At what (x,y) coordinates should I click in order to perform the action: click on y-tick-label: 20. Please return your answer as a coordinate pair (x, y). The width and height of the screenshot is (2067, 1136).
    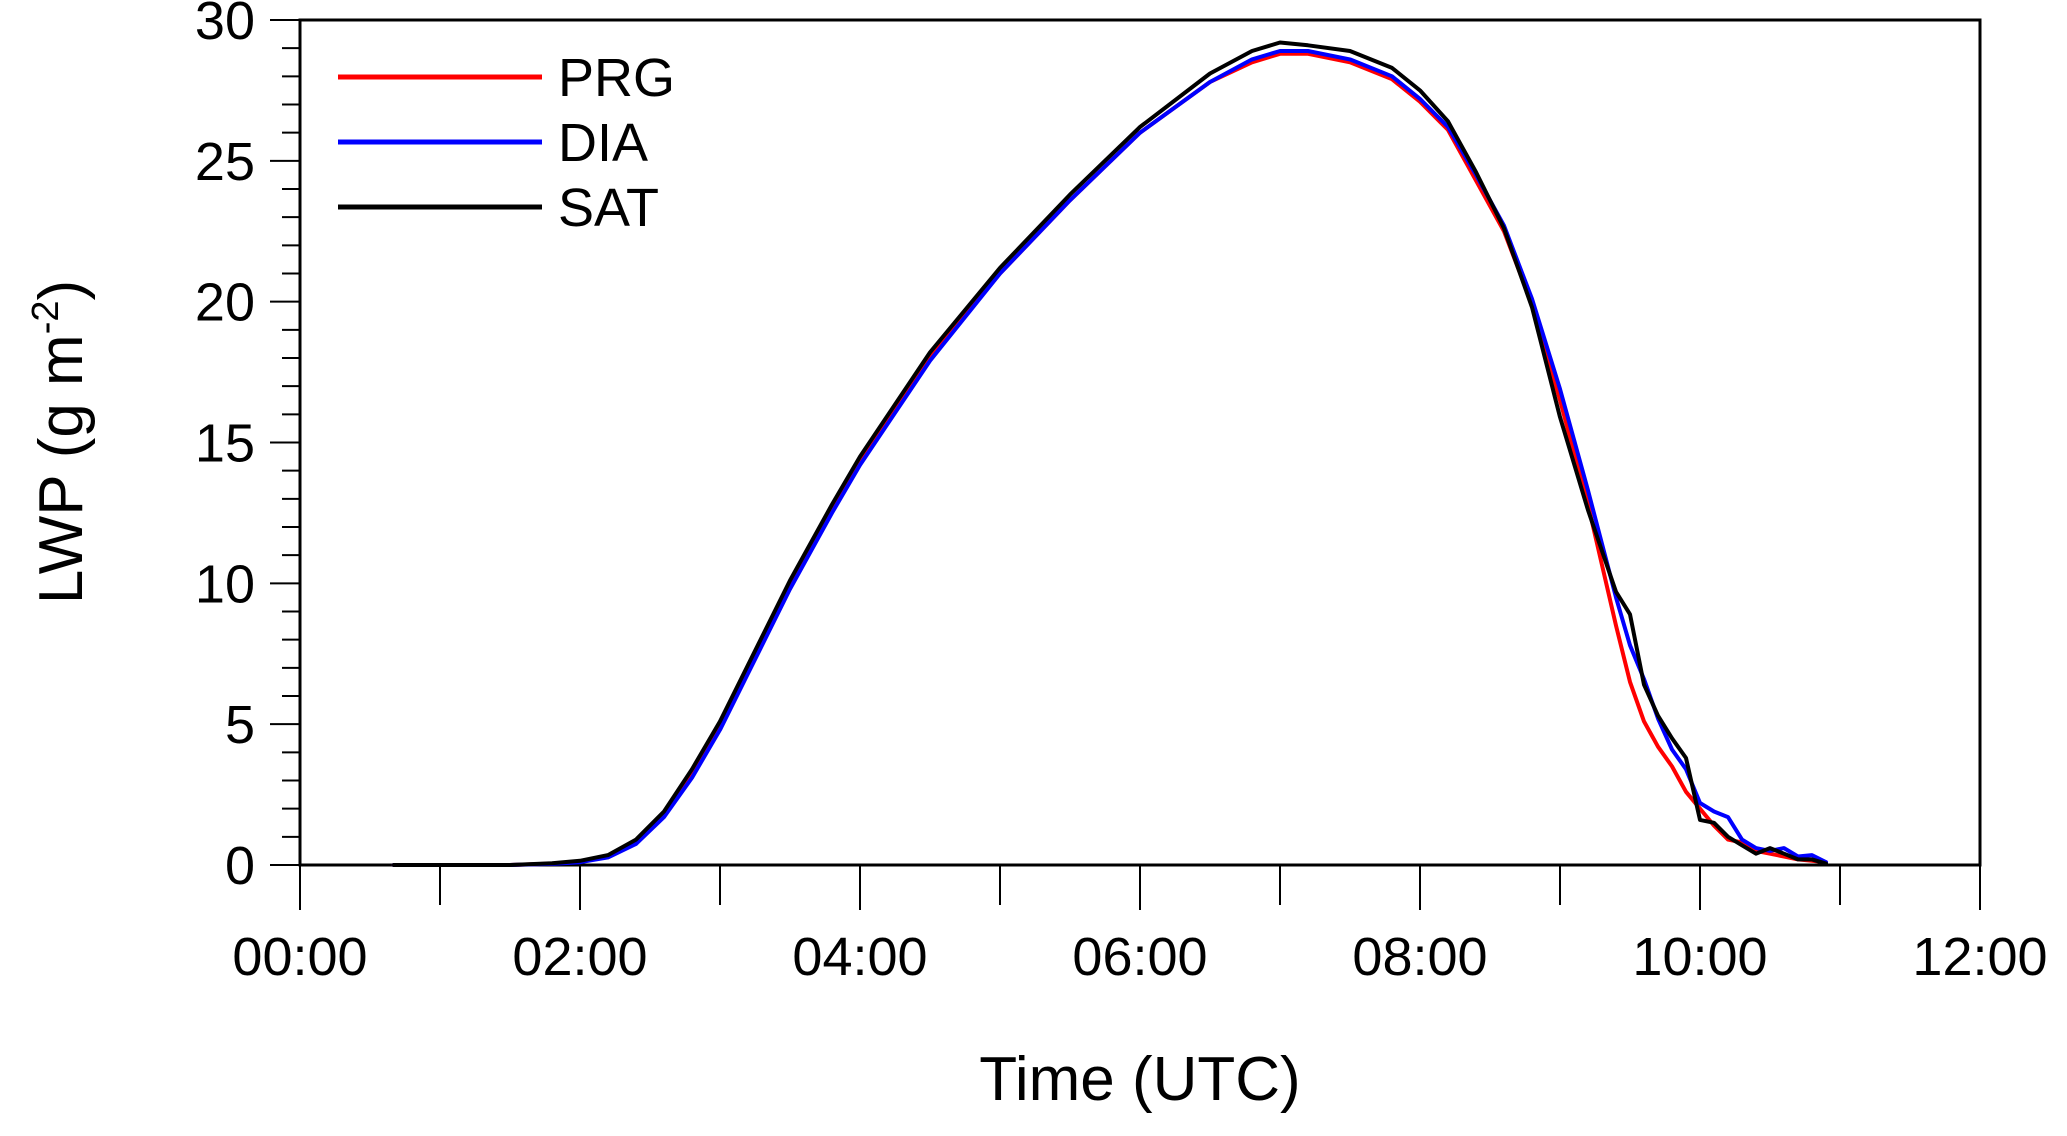
    Looking at the image, I should click on (225, 303).